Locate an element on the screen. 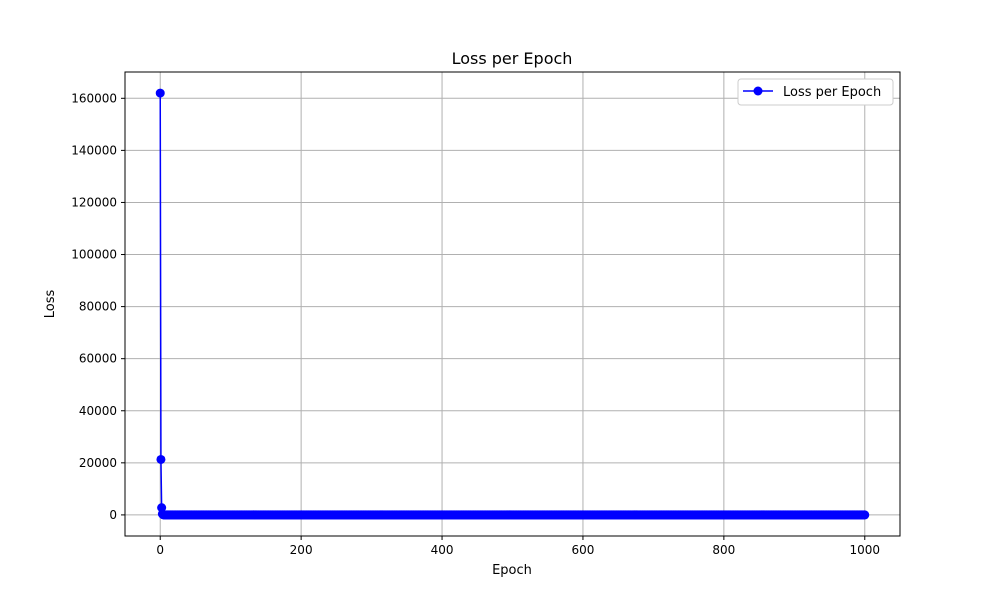 Image resolution: width=1000 pixels, height=600 pixels. y-tick-label: 60000 is located at coordinates (98, 359).